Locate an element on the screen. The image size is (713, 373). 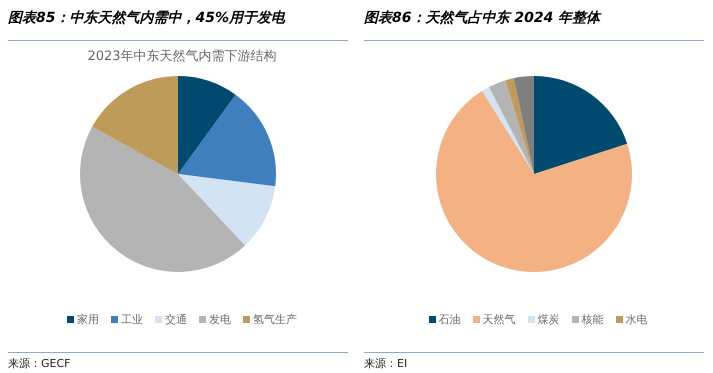
chart-title: 图表86：天然气占中东 2024 年整体 is located at coordinates (483, 18).